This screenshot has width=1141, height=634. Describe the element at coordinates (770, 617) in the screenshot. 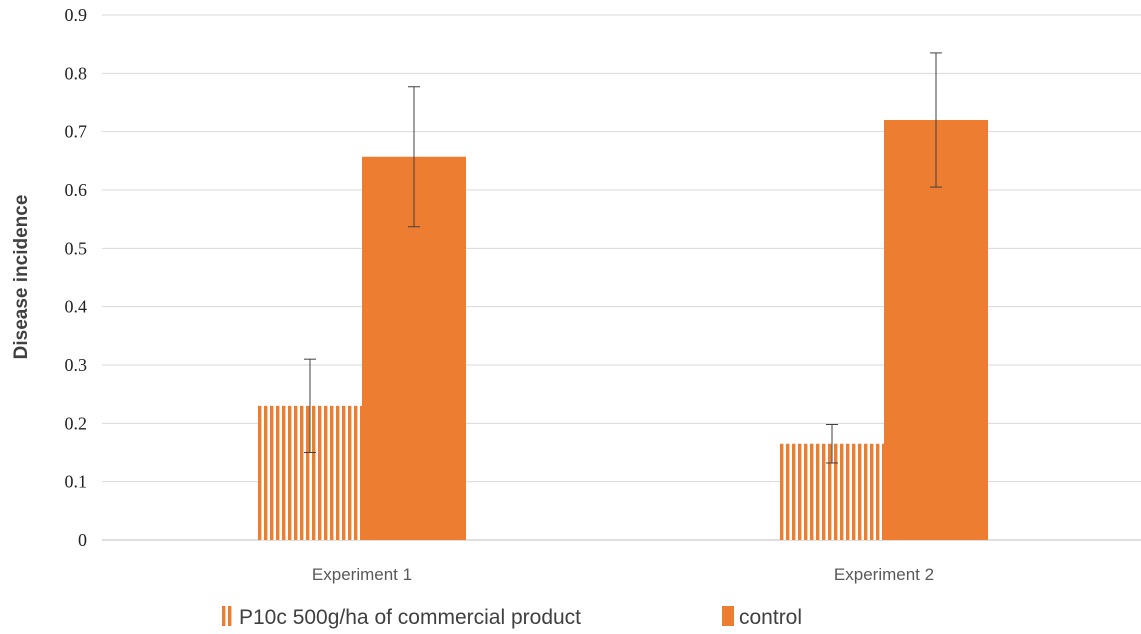

I see `legend-label-2: control` at that location.